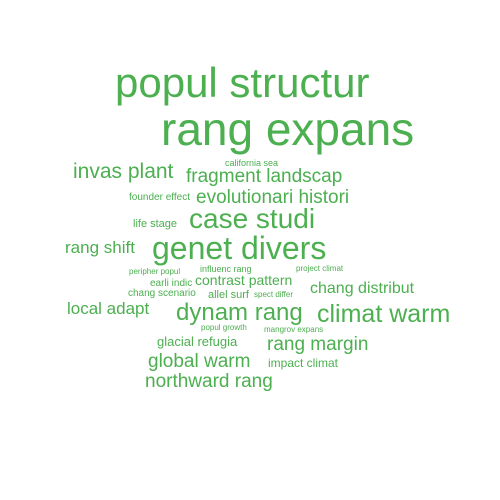 This screenshot has width=500, height=500. Describe the element at coordinates (100, 247) in the screenshot. I see `word-rang-shift: rang shift` at that location.